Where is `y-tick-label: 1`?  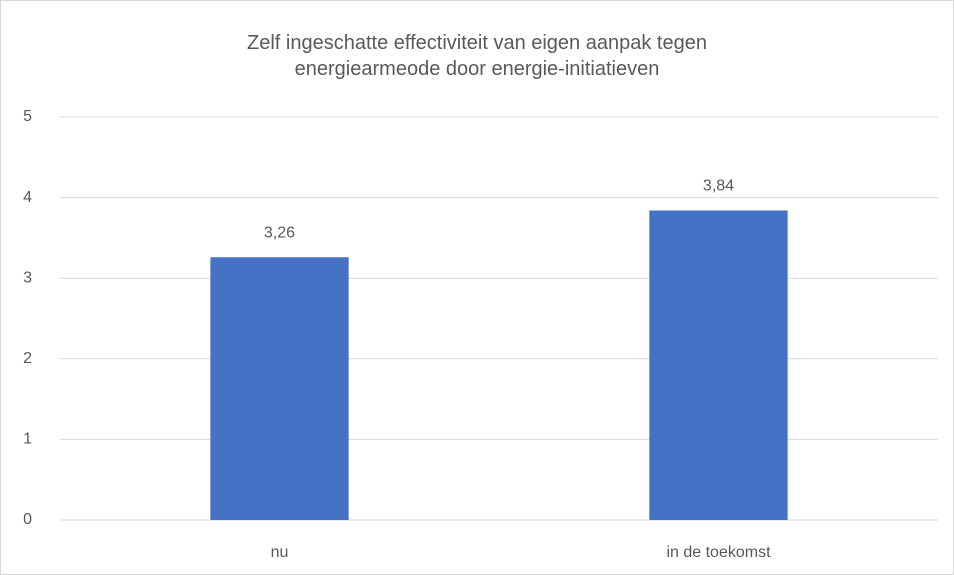
y-tick-label: 1 is located at coordinates (27, 439).